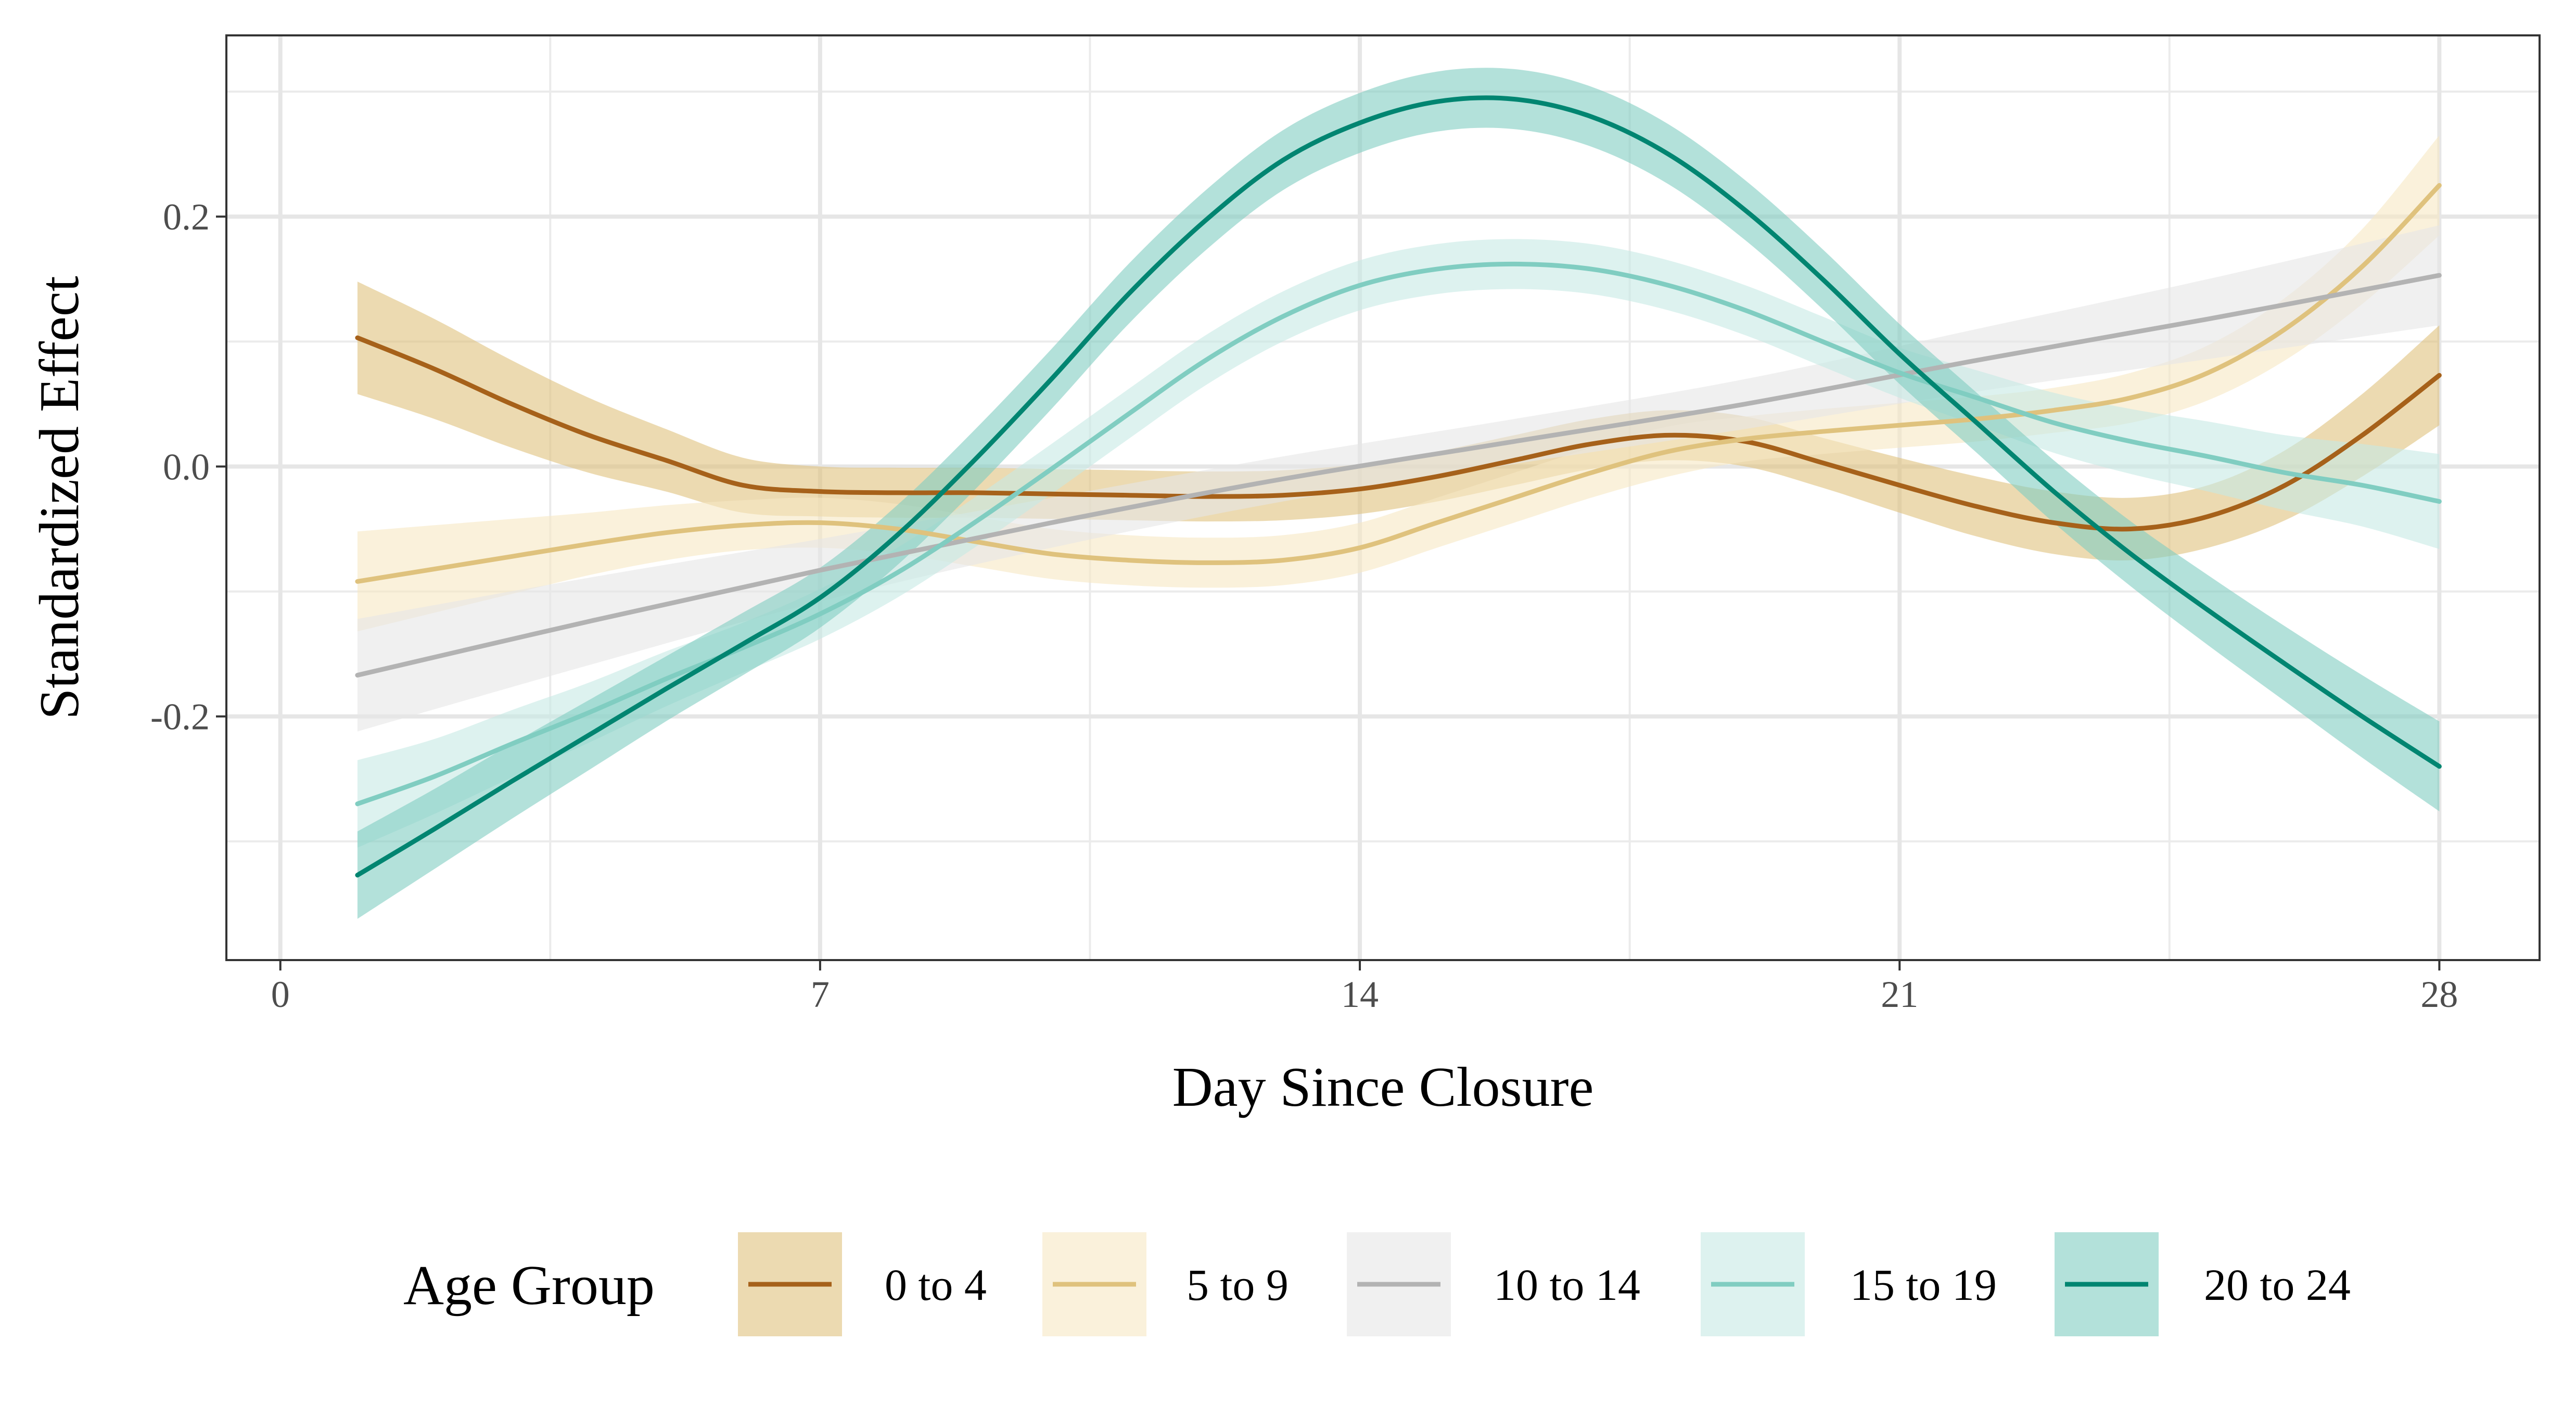  What do you see at coordinates (1567, 1285) in the screenshot?
I see `legend-label: 10 to 14` at bounding box center [1567, 1285].